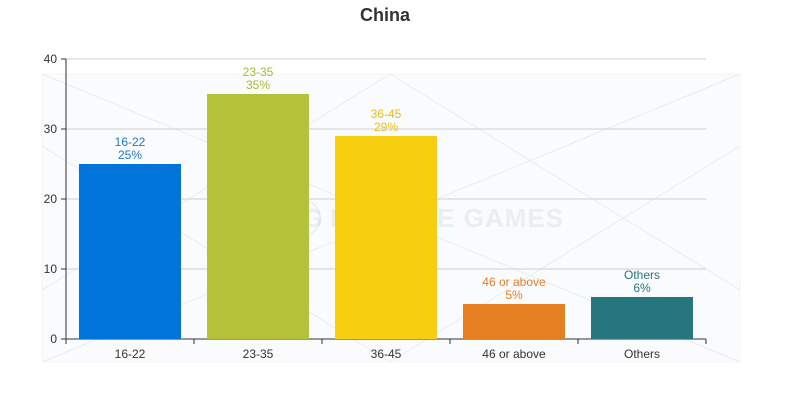 Image resolution: width=800 pixels, height=400 pixels. I want to click on data-label: Others, so click(642, 275).